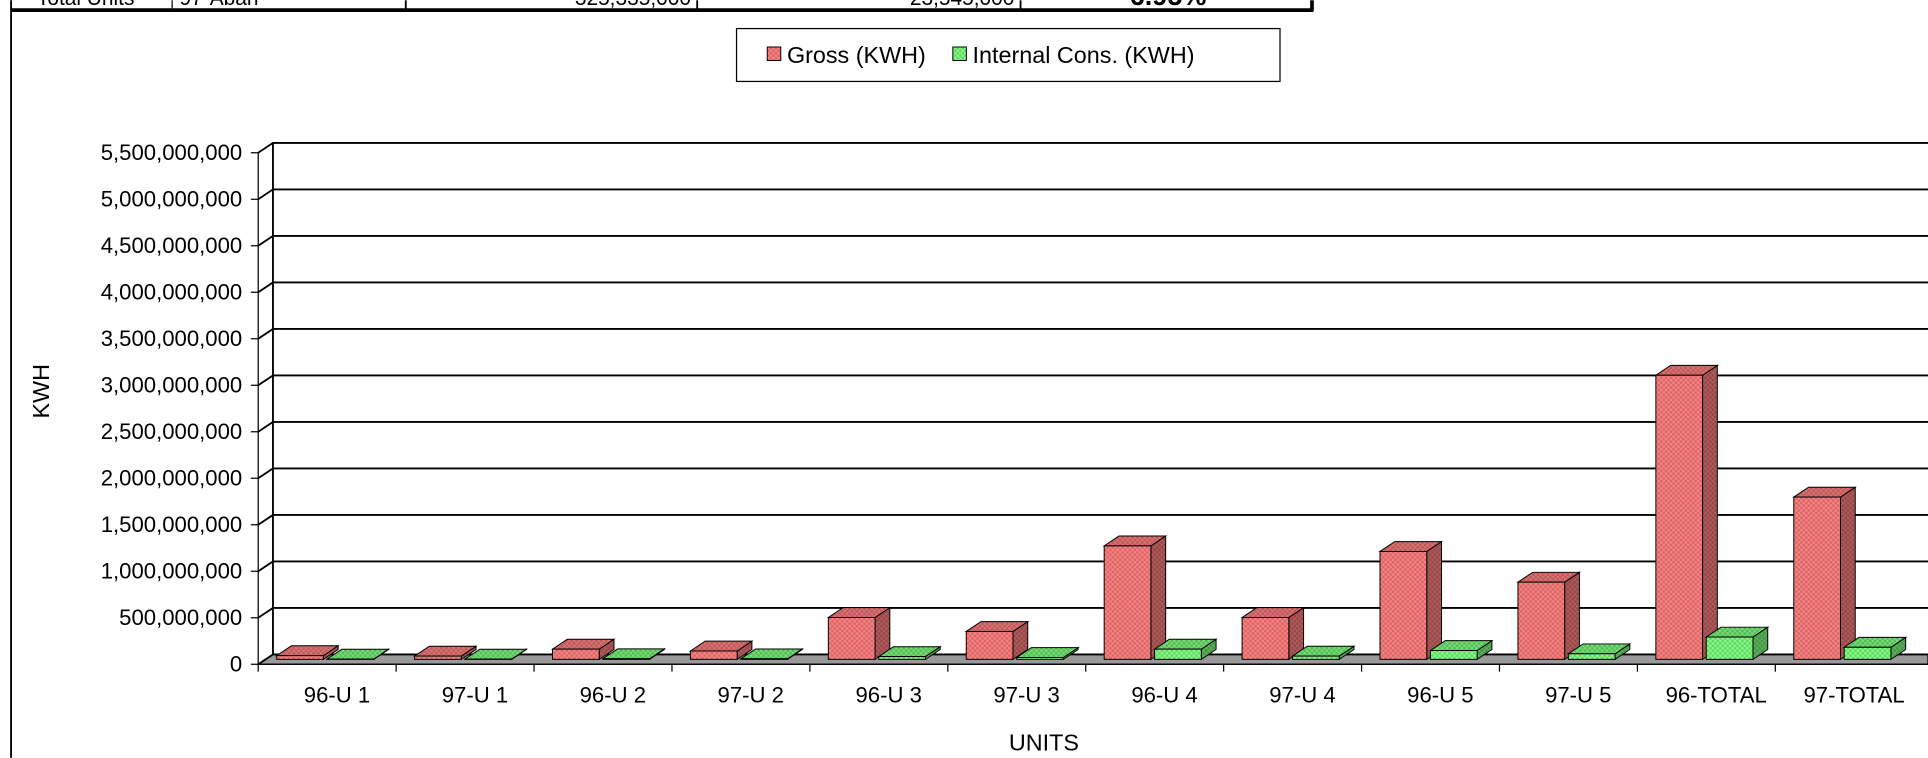 The width and height of the screenshot is (1928, 758). What do you see at coordinates (888, 694) in the screenshot?
I see `x-tick-label: 96-U 3` at bounding box center [888, 694].